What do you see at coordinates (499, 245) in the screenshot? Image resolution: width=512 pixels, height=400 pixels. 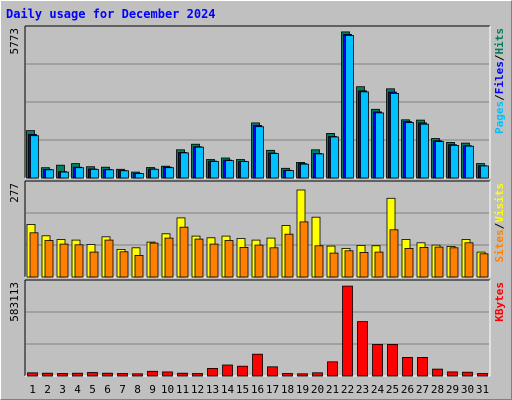 I see `legend-item: Sites` at bounding box center [499, 245].